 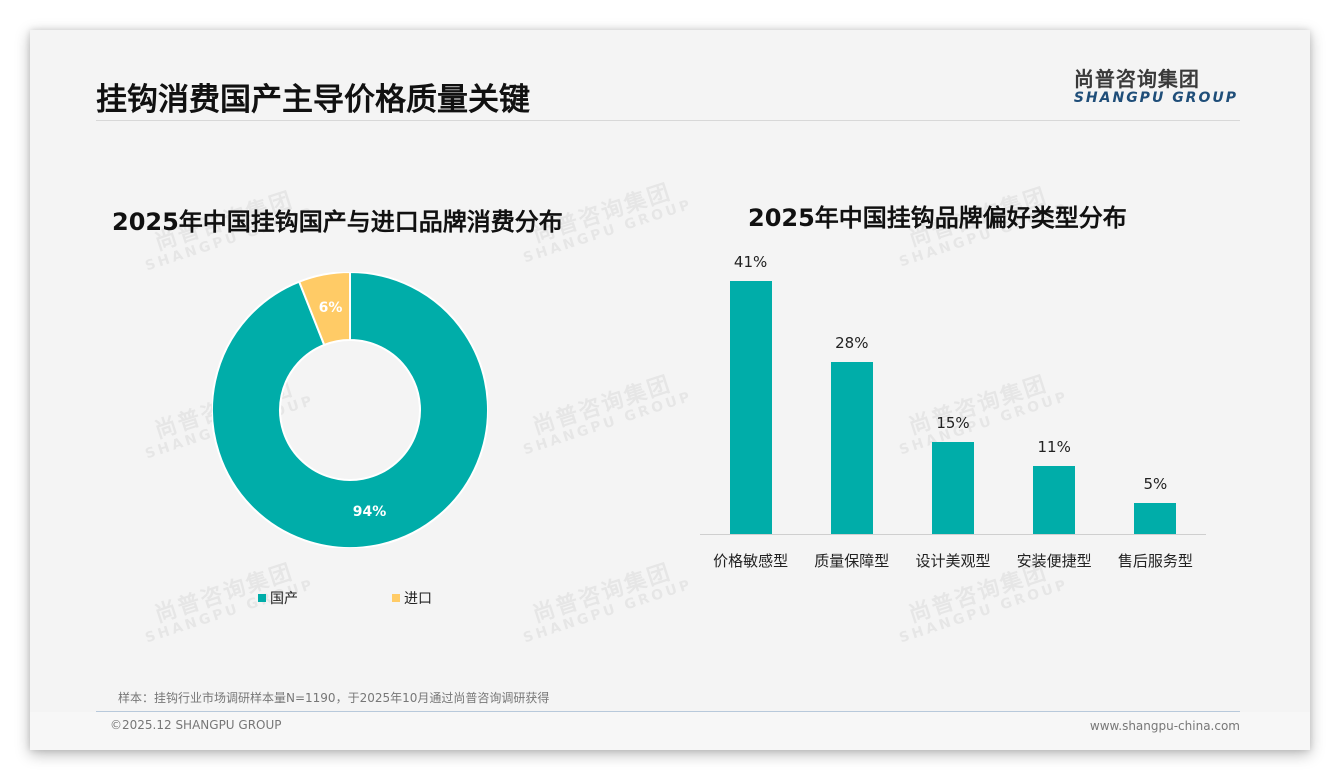 What do you see at coordinates (284, 599) in the screenshot?
I see `legend-label: 国产` at bounding box center [284, 599].